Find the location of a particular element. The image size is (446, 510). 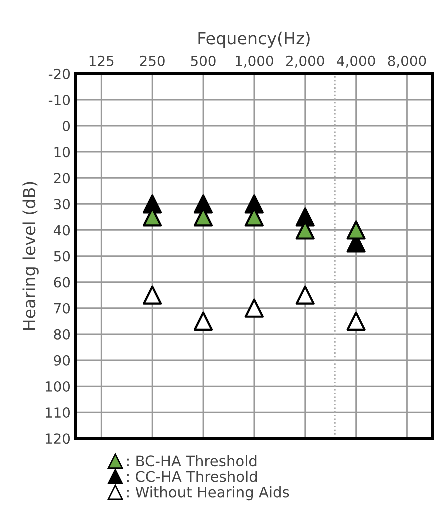

x-tick-label: 125 is located at coordinates (102, 61).